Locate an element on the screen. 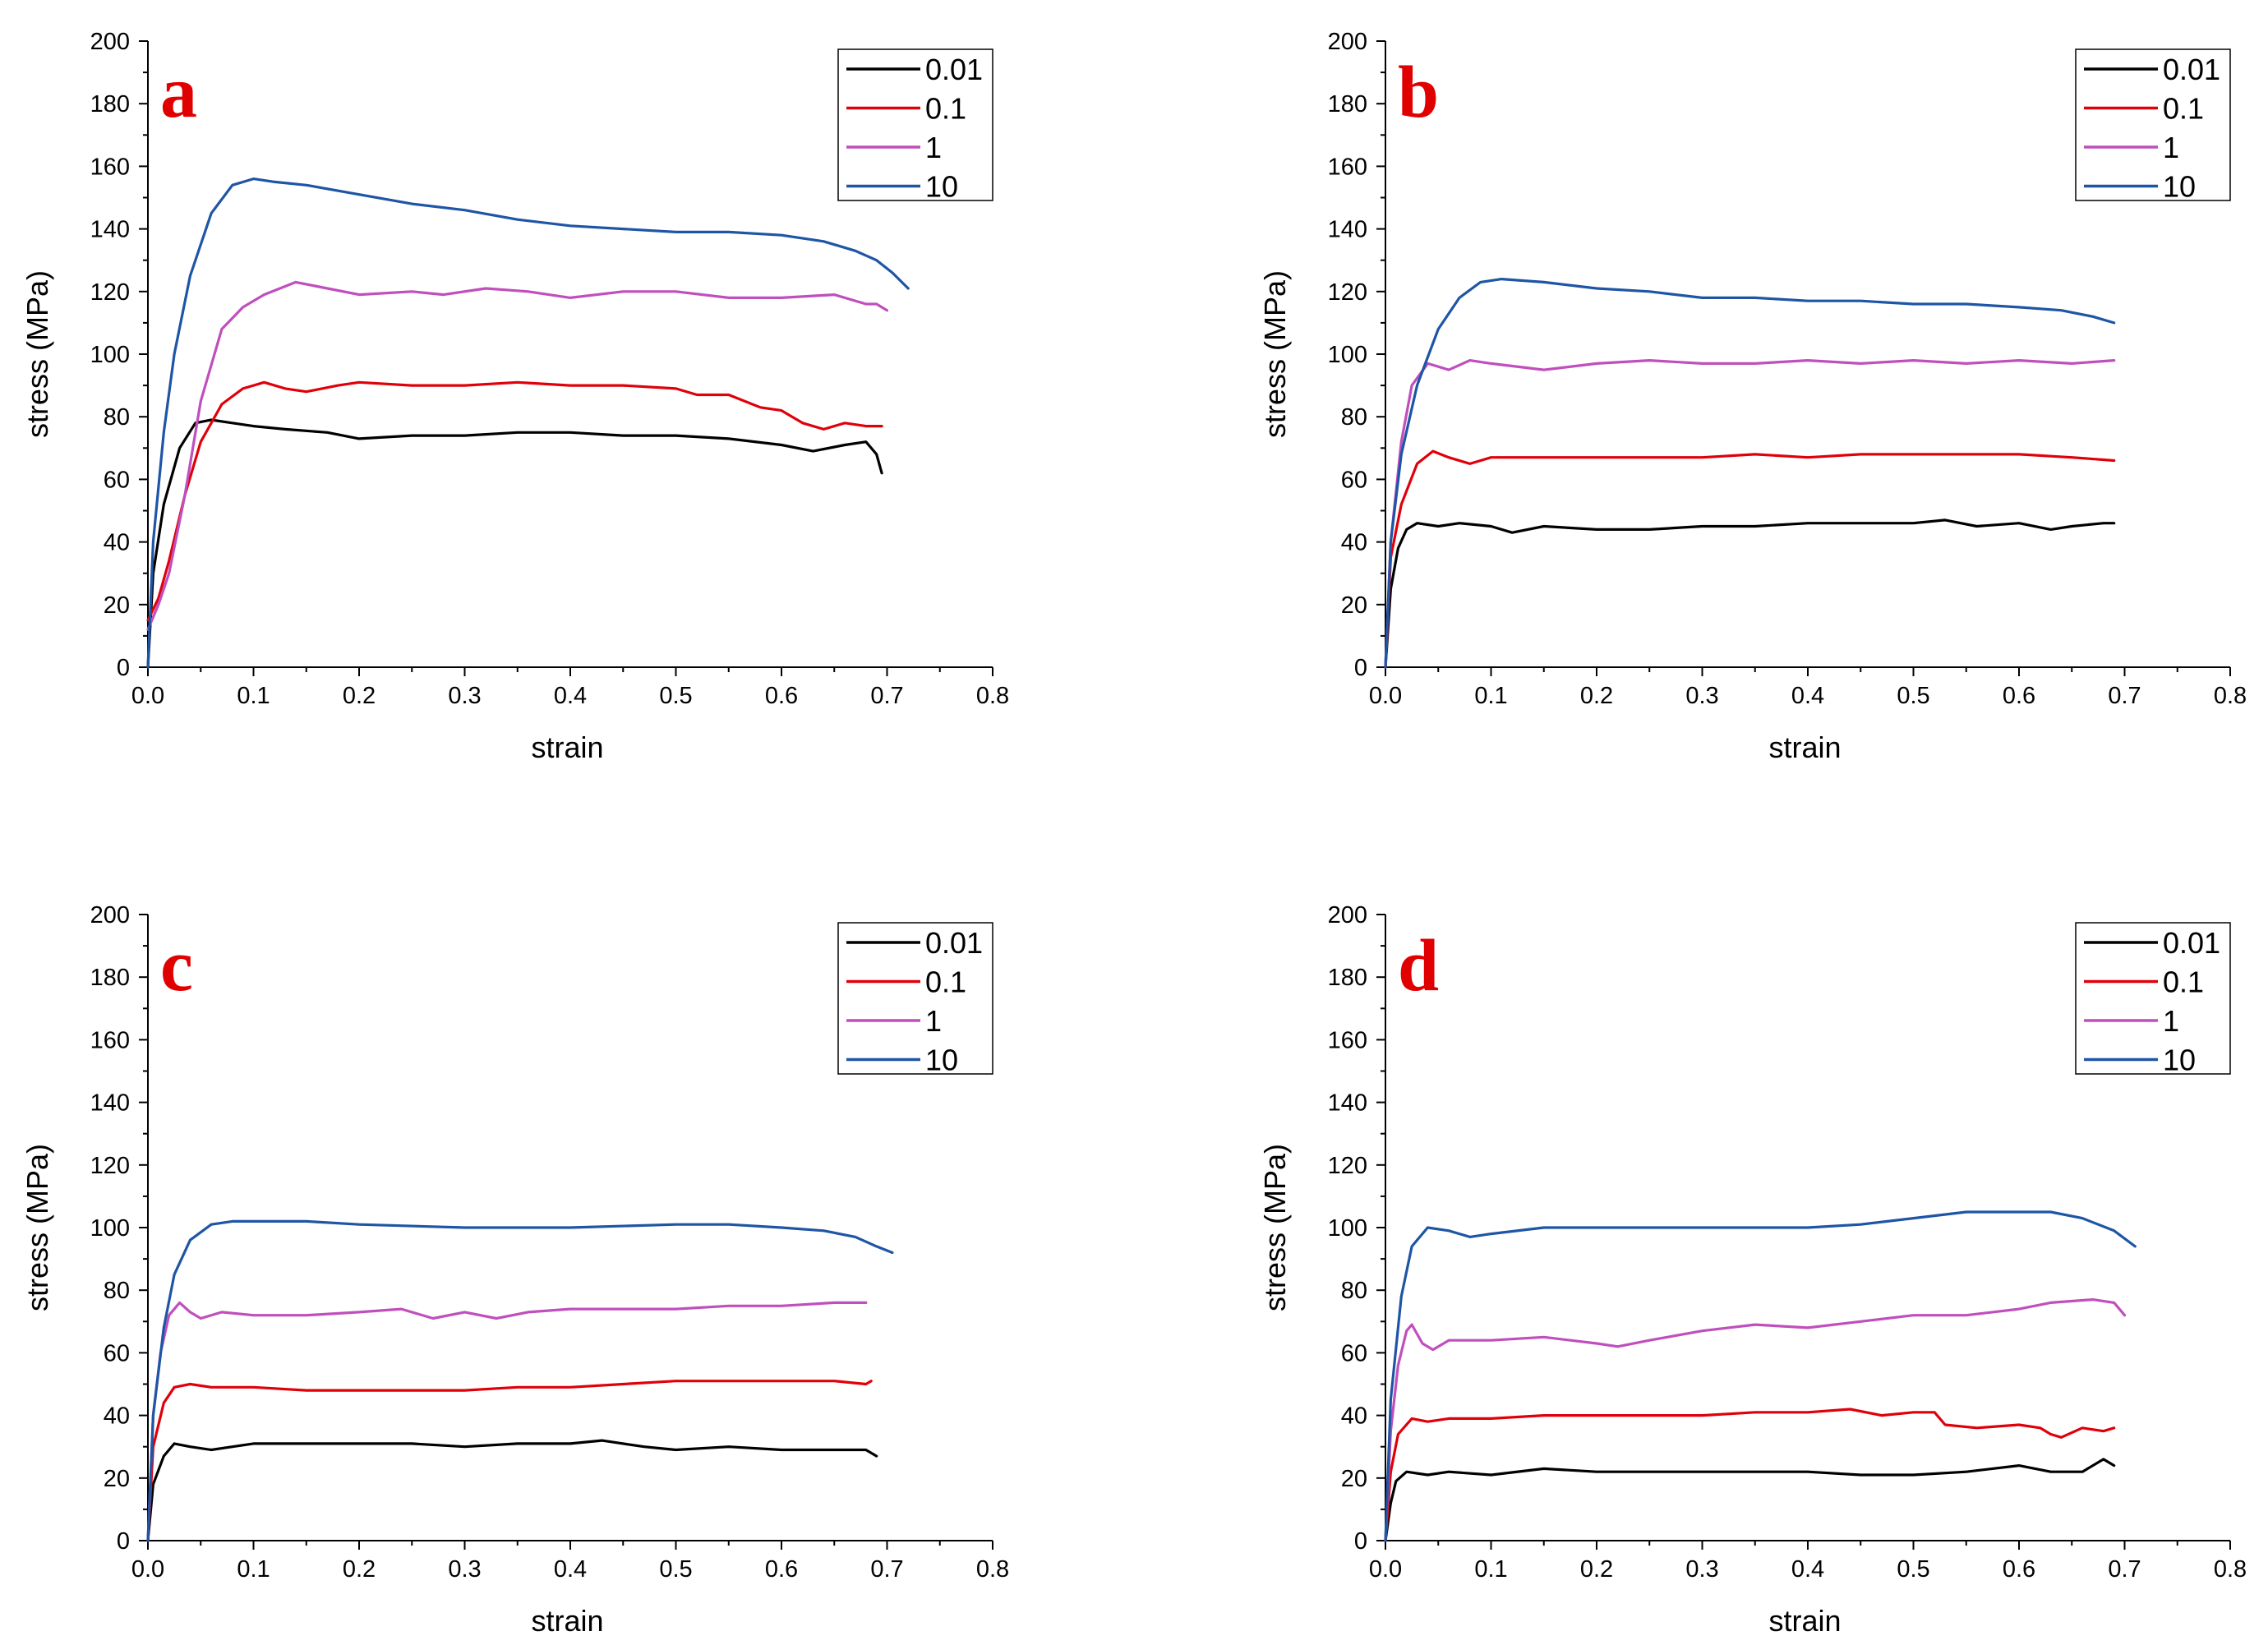 Image resolution: width=2268 pixels, height=1645 pixels. y-tick-label: 20 is located at coordinates (1354, 1479).